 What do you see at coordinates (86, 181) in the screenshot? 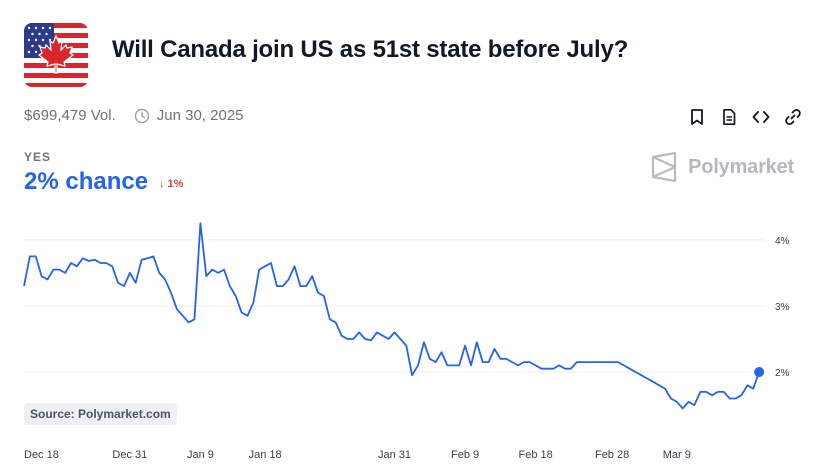
I see `chance-value: 2% chance` at bounding box center [86, 181].